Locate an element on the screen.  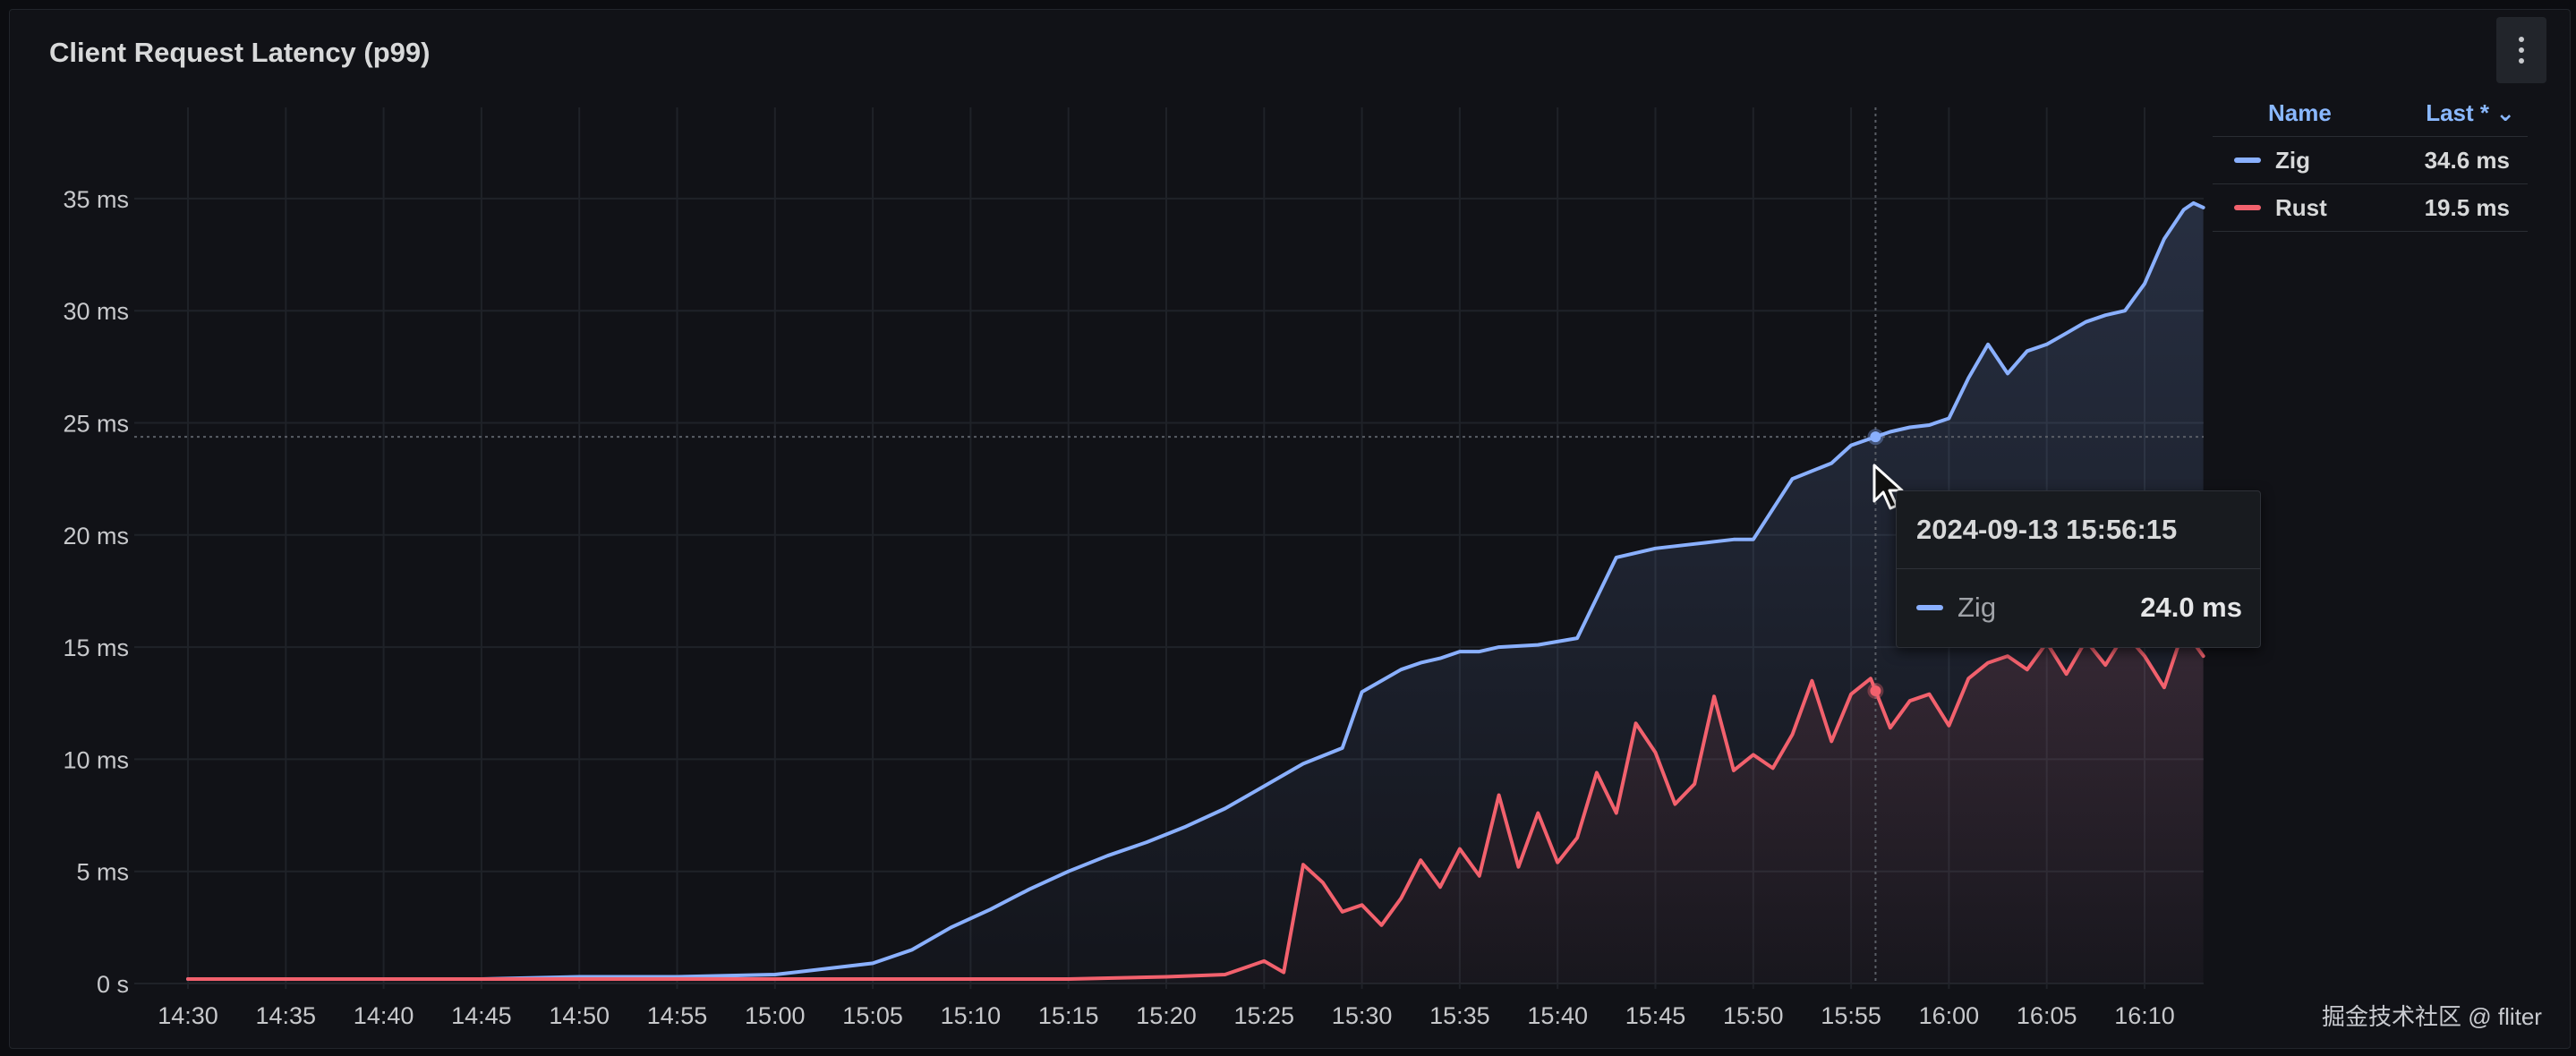
y-tick-label: 10 ms is located at coordinates (96, 759).